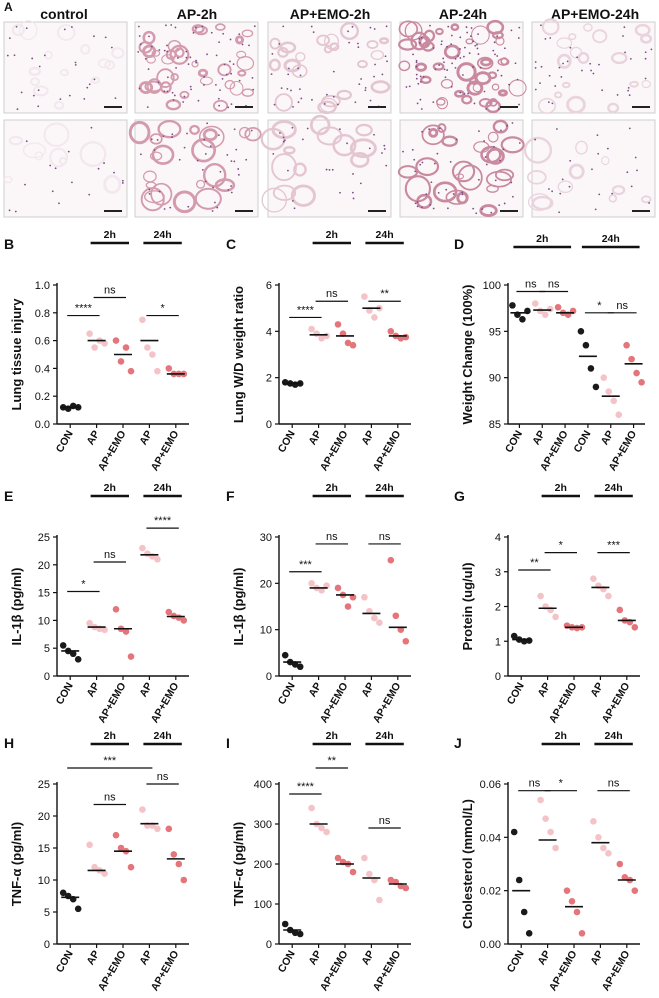  Describe the element at coordinates (498, 608) in the screenshot. I see `y-tick-label: 2` at that location.